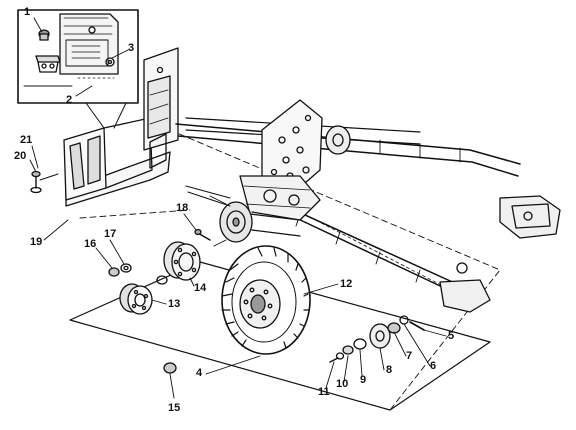  Describe the element at coordinates (36, 242) in the screenshot. I see `callout-19: 19` at that location.